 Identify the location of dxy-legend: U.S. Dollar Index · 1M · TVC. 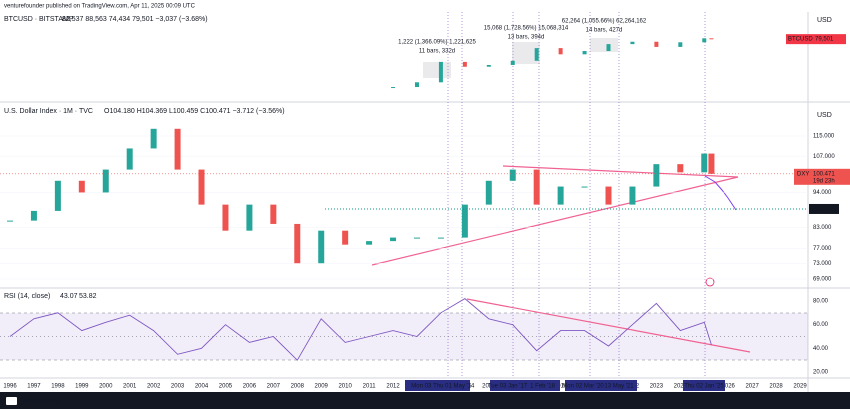
(48, 111).